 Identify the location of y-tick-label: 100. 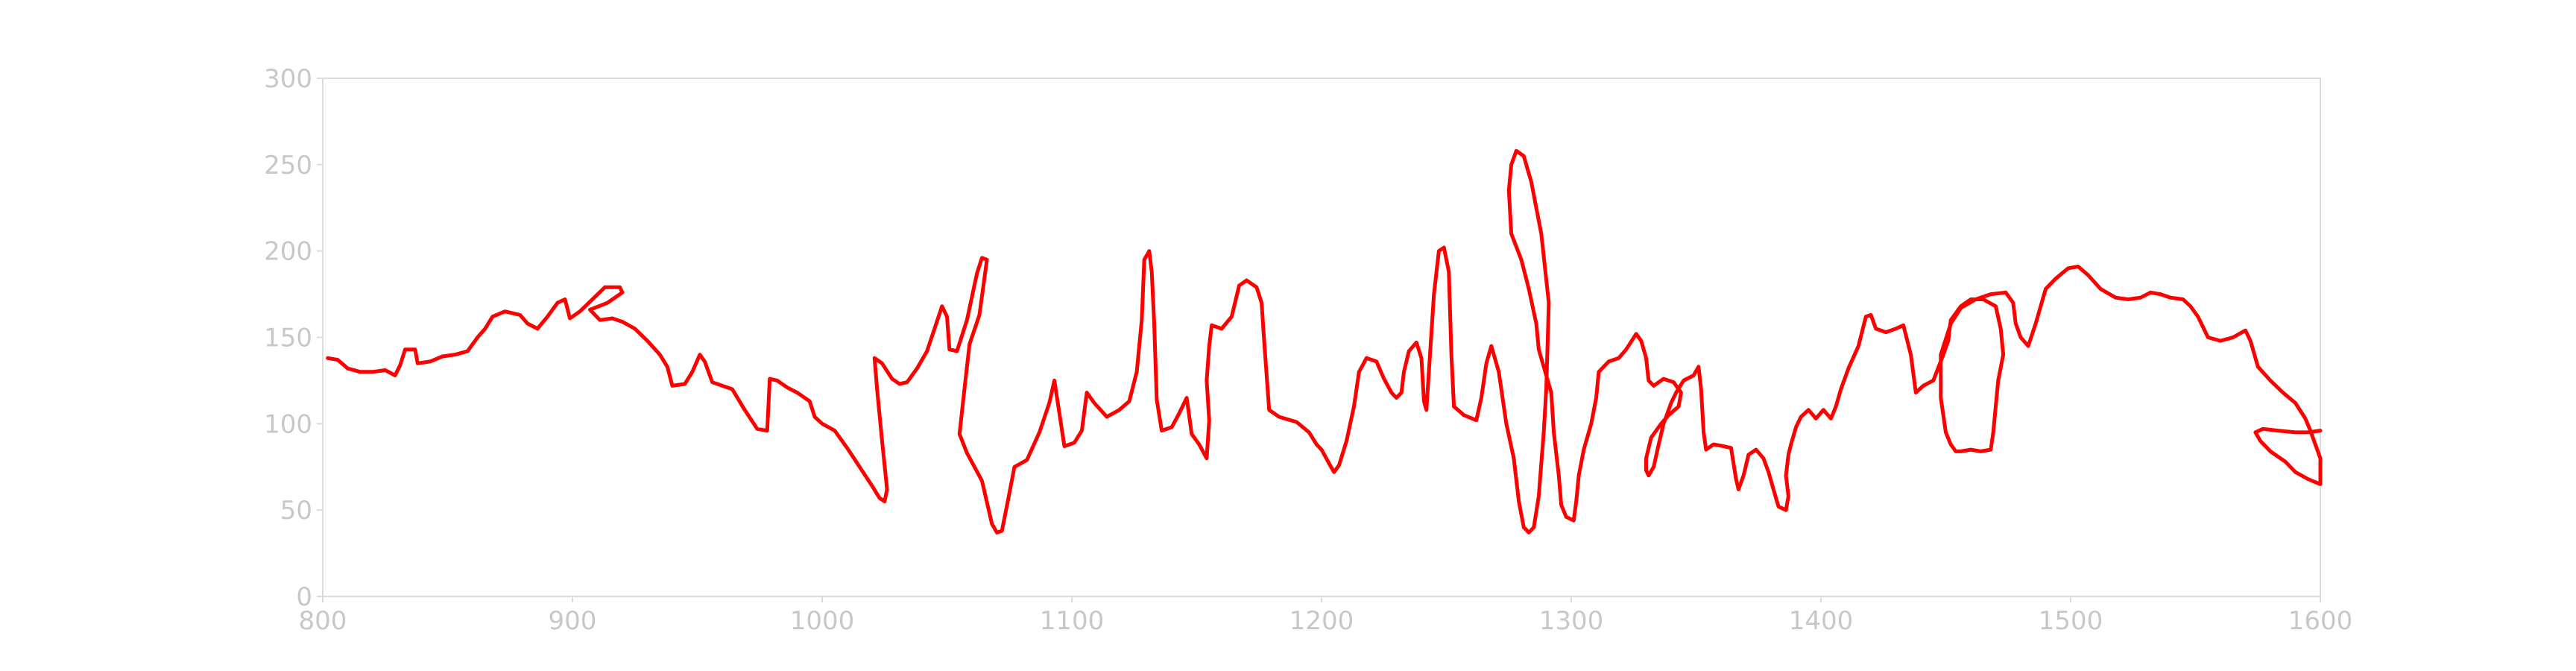
(288, 424).